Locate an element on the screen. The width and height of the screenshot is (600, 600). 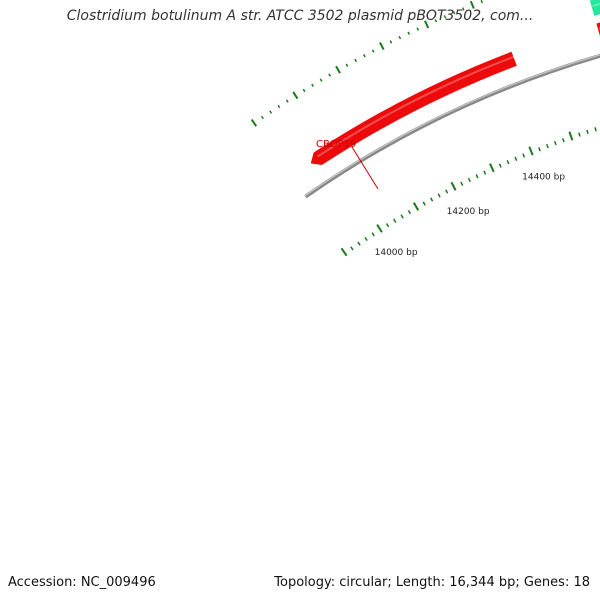
tick-label: 14000 bp is located at coordinates (396, 253).